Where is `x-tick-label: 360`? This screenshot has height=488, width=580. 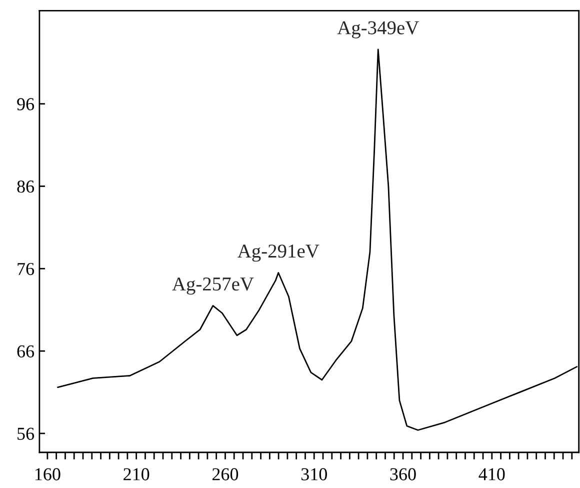 x-tick-label: 360 is located at coordinates (403, 474).